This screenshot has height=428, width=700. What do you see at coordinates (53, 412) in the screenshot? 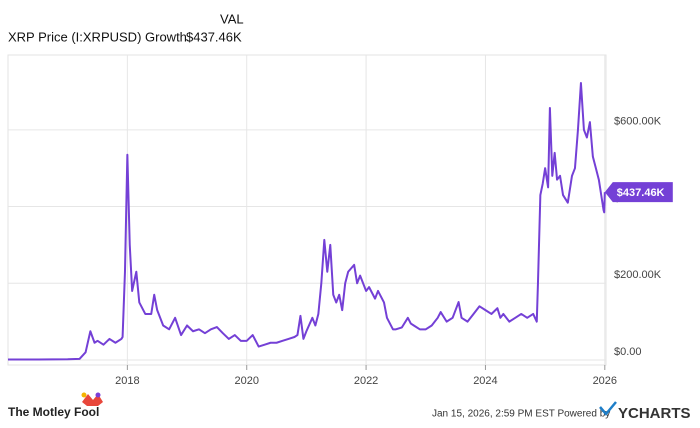
I see `publisher: The Motley Fool` at bounding box center [53, 412].